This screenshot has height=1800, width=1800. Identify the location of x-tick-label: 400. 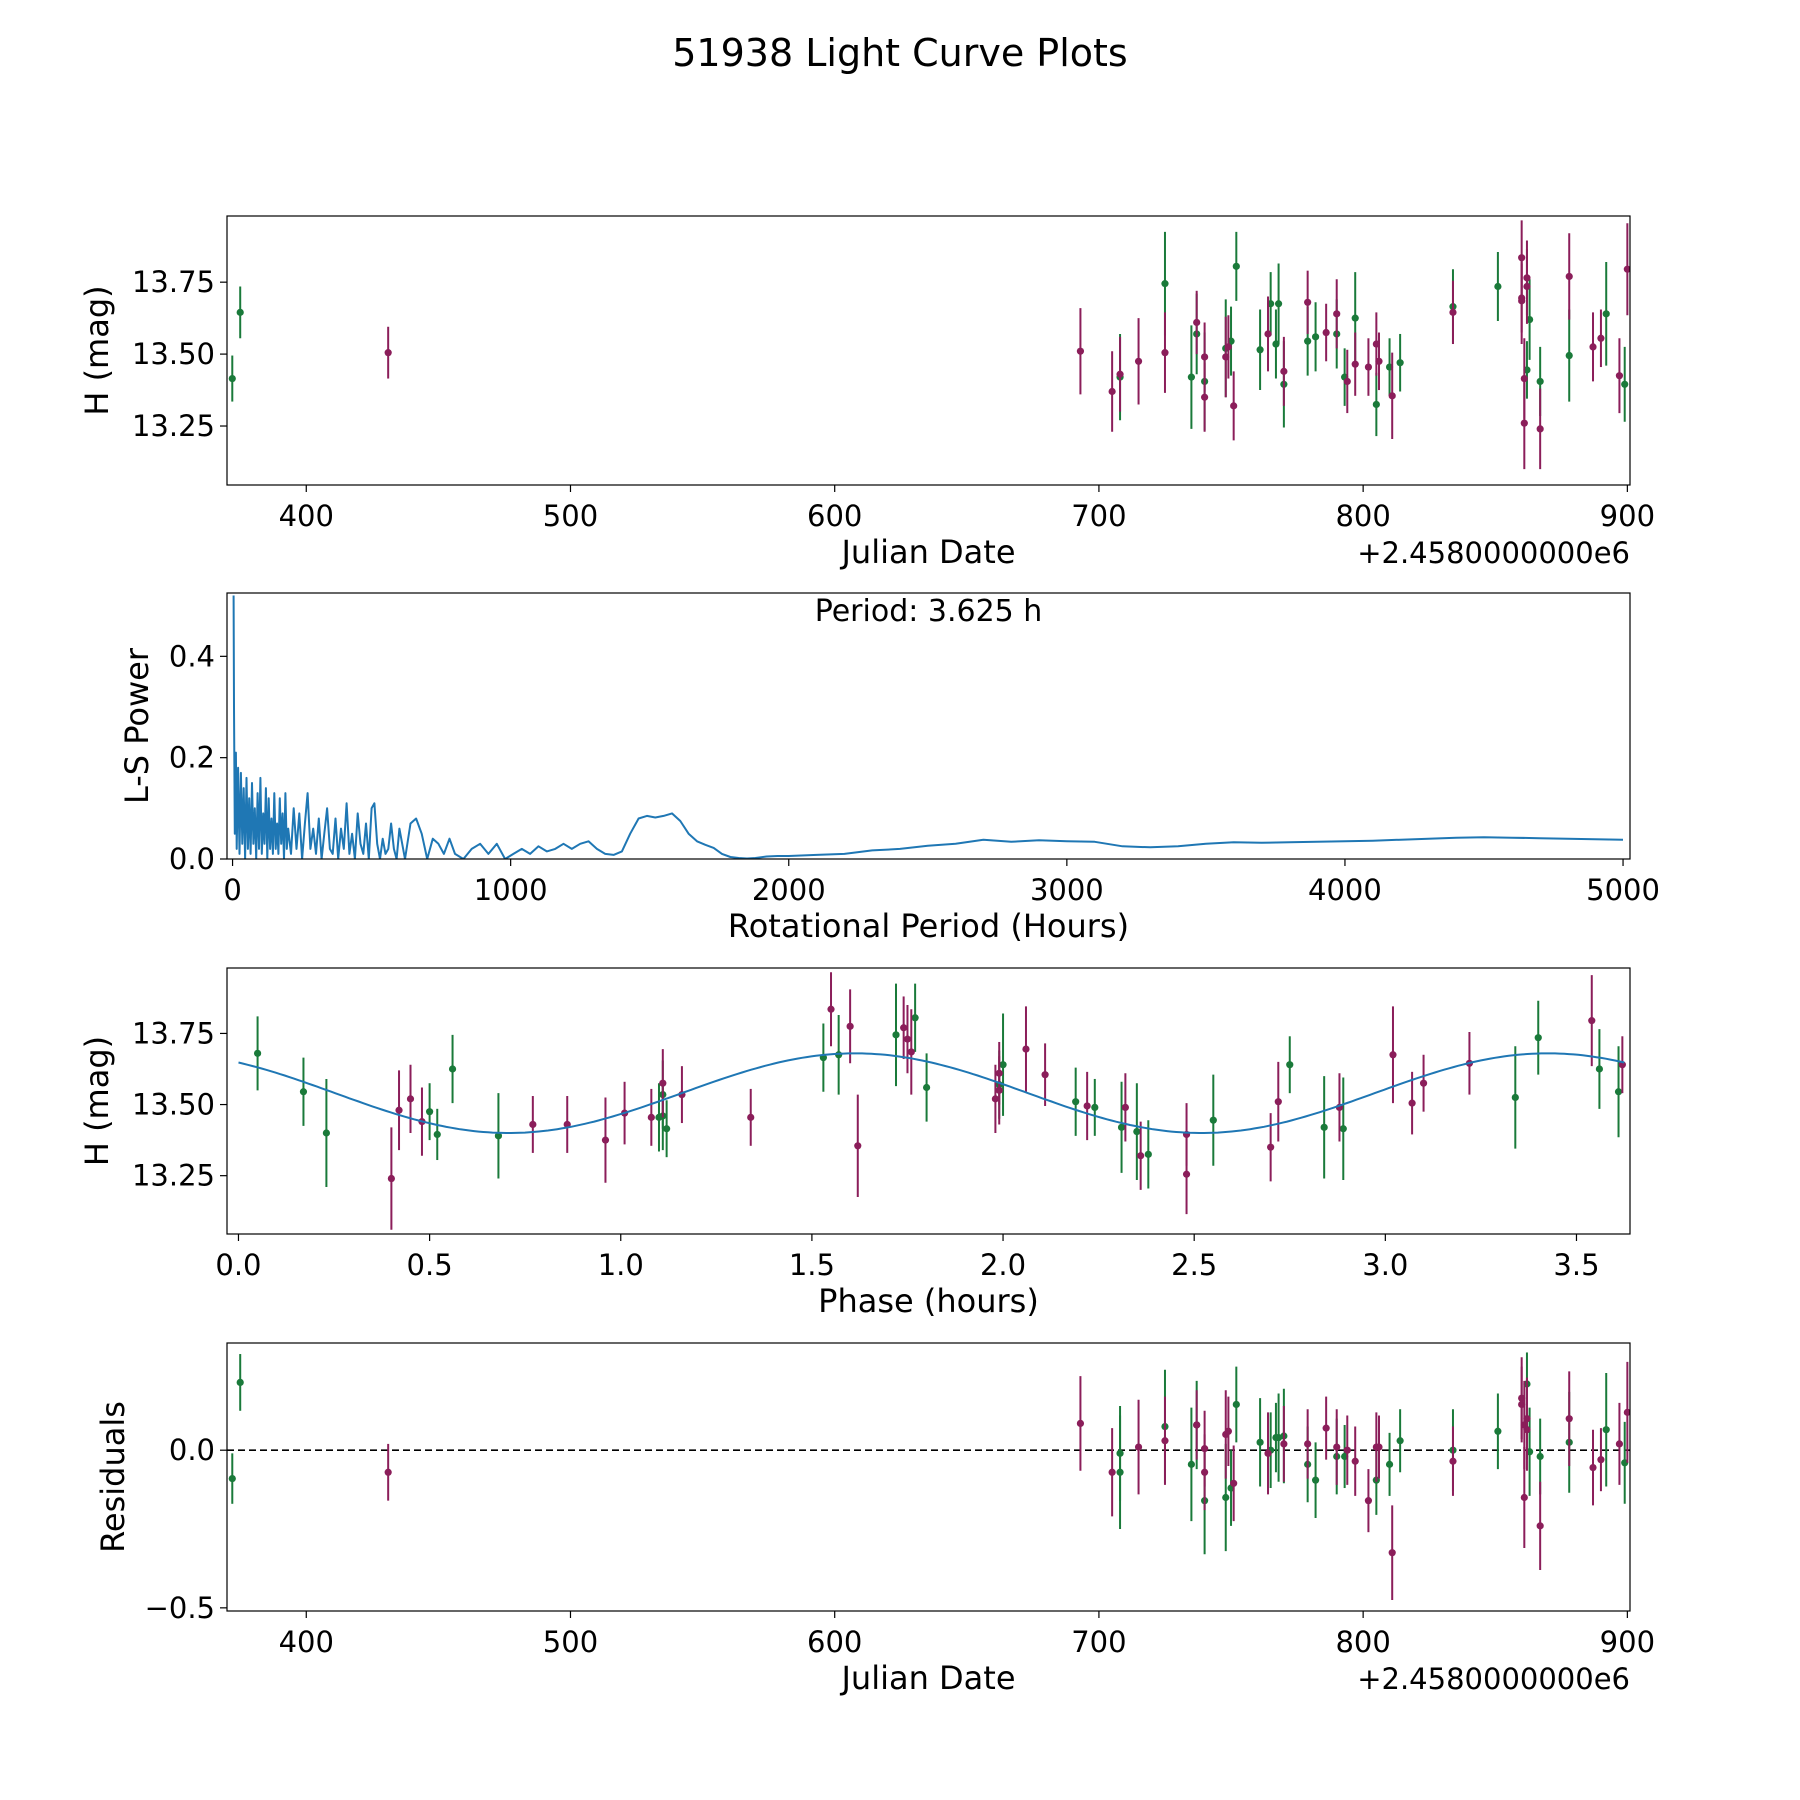
(306, 516).